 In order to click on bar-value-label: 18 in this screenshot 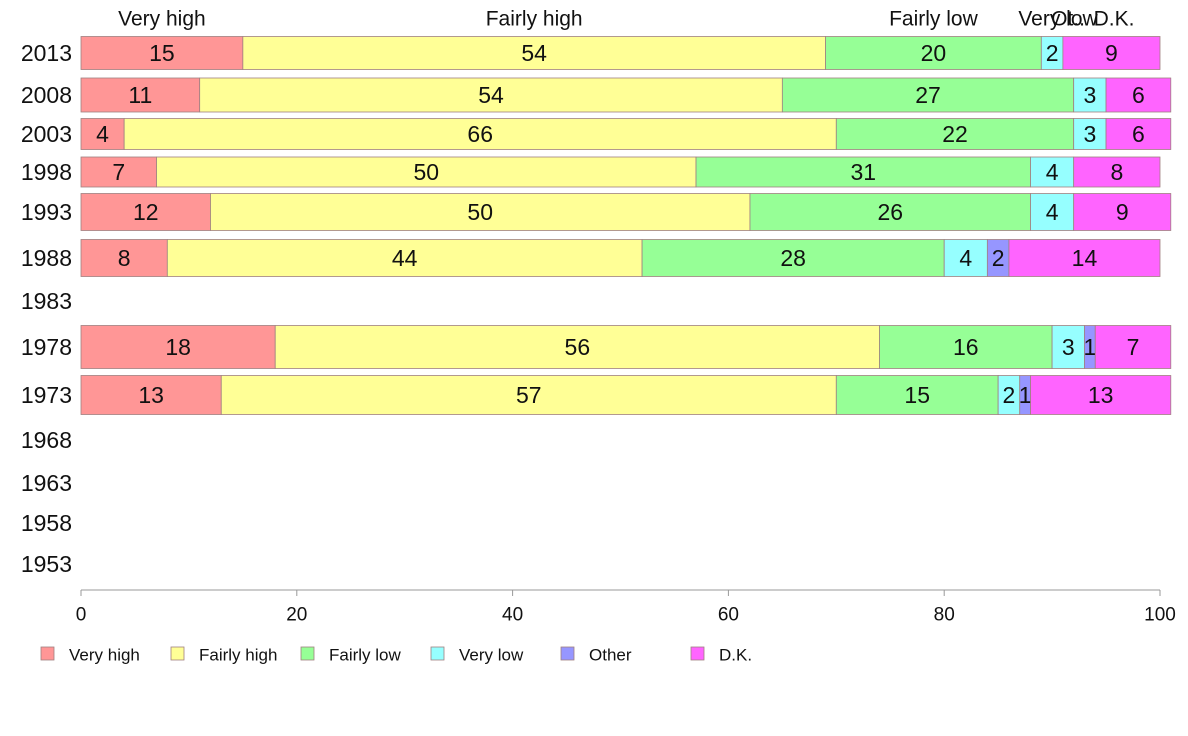, I will do `click(178, 347)`.